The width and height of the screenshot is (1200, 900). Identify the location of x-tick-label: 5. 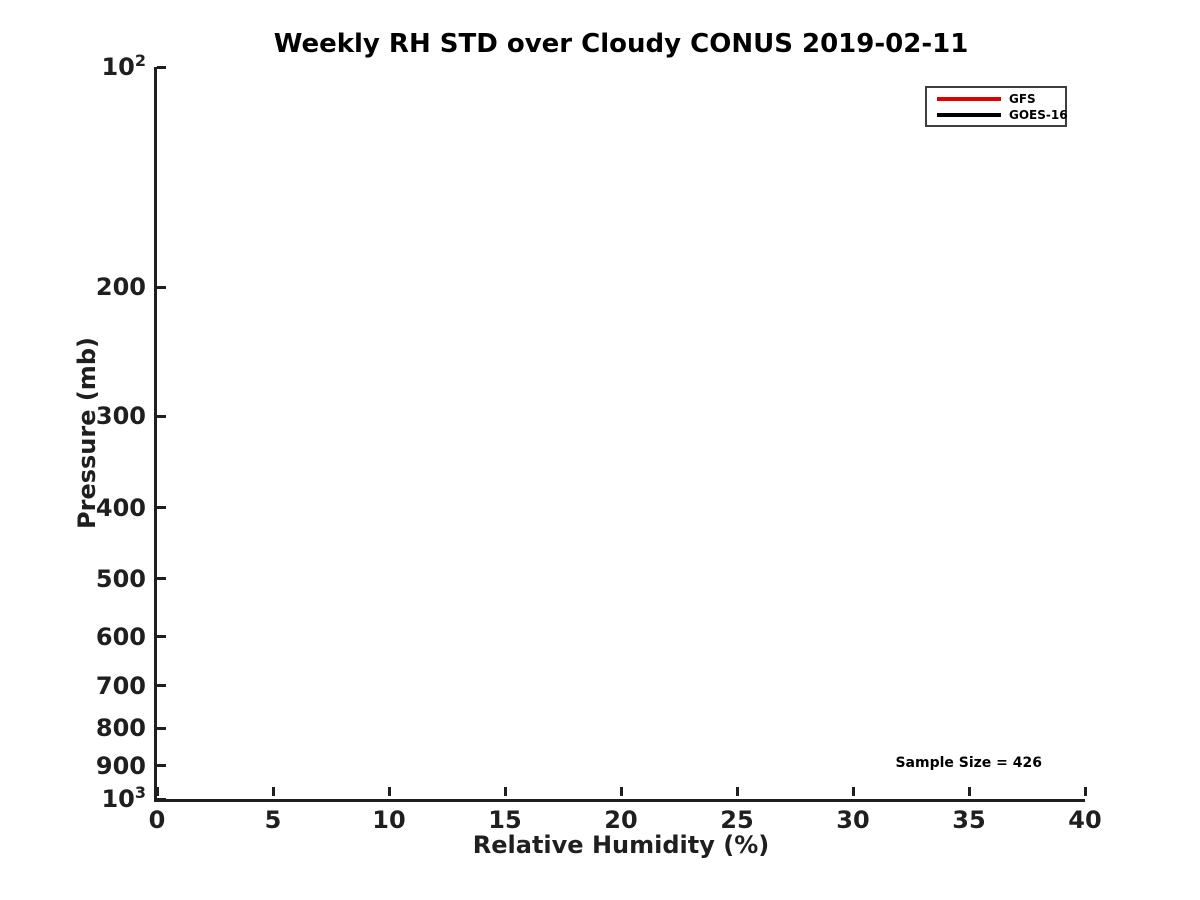
(273, 820).